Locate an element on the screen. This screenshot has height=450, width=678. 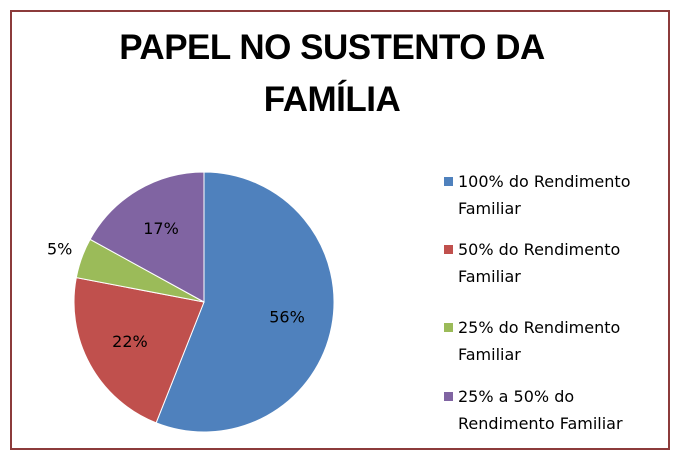
legend-entry: 25% a 50% do Rendimento Familiar is located at coordinates (556, 410).